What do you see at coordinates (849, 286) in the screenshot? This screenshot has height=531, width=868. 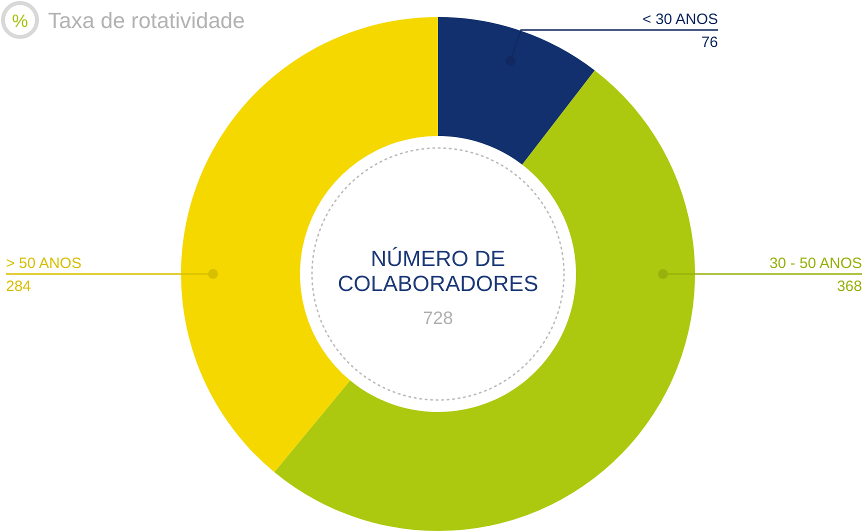 I see `data-label: 368` at bounding box center [849, 286].